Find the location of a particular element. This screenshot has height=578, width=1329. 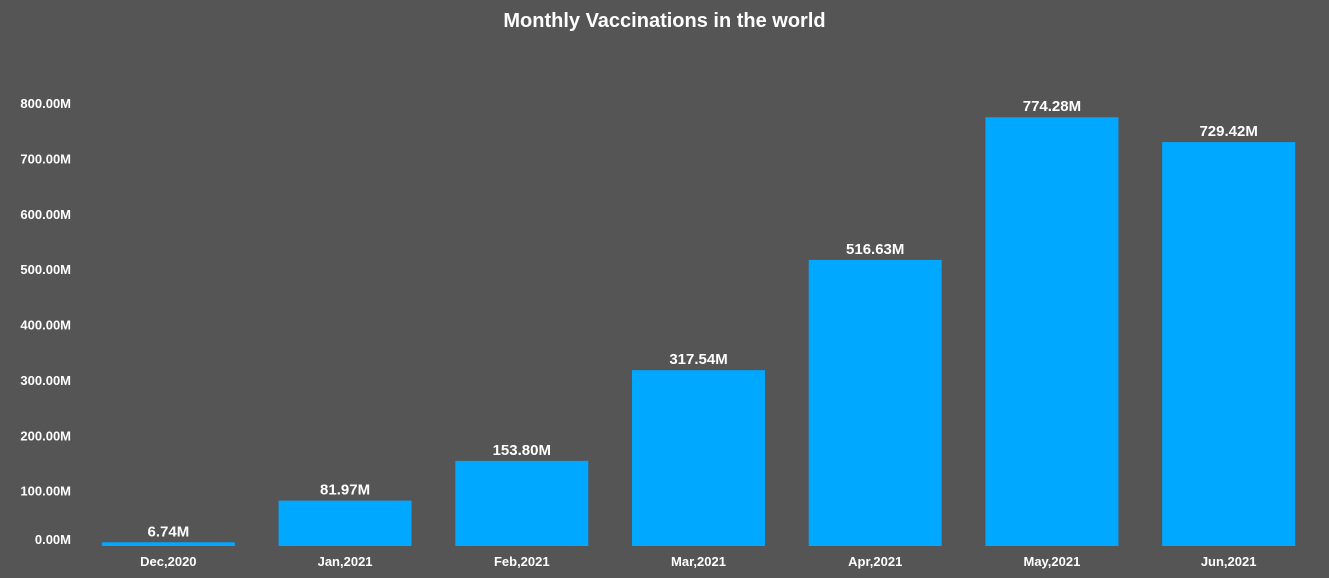

chart-title: Monthly Vaccinations in the world is located at coordinates (664, 21).